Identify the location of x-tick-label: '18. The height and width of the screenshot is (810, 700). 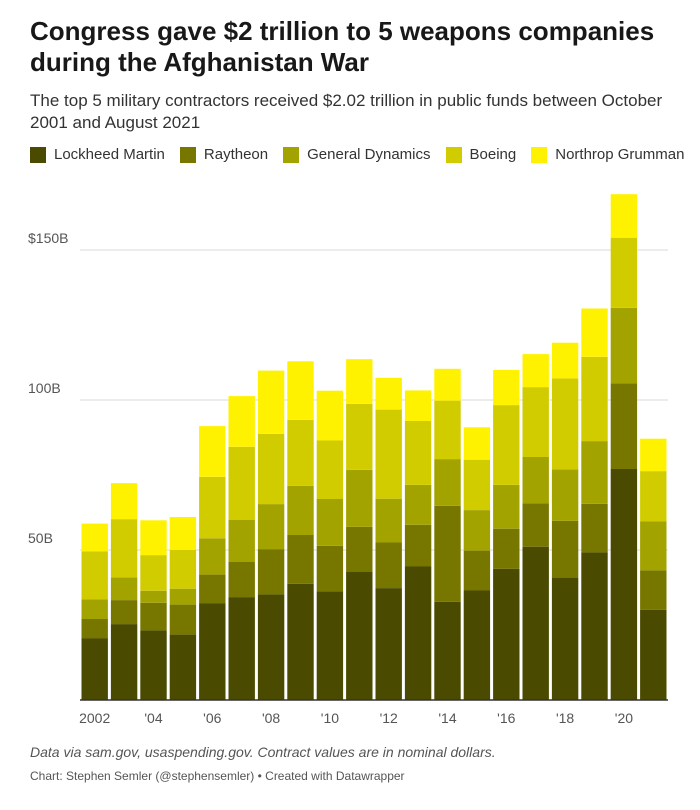
(565, 718).